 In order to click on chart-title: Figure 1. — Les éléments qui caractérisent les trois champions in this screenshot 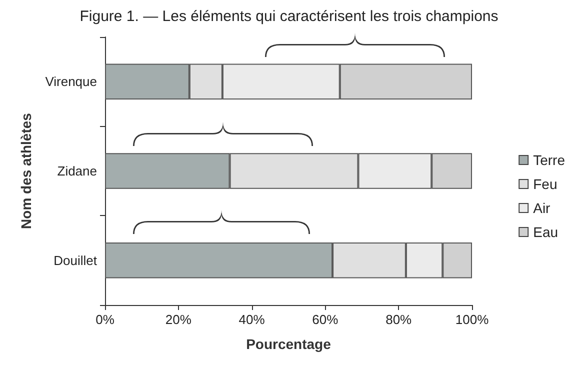, I will do `click(289, 16)`.